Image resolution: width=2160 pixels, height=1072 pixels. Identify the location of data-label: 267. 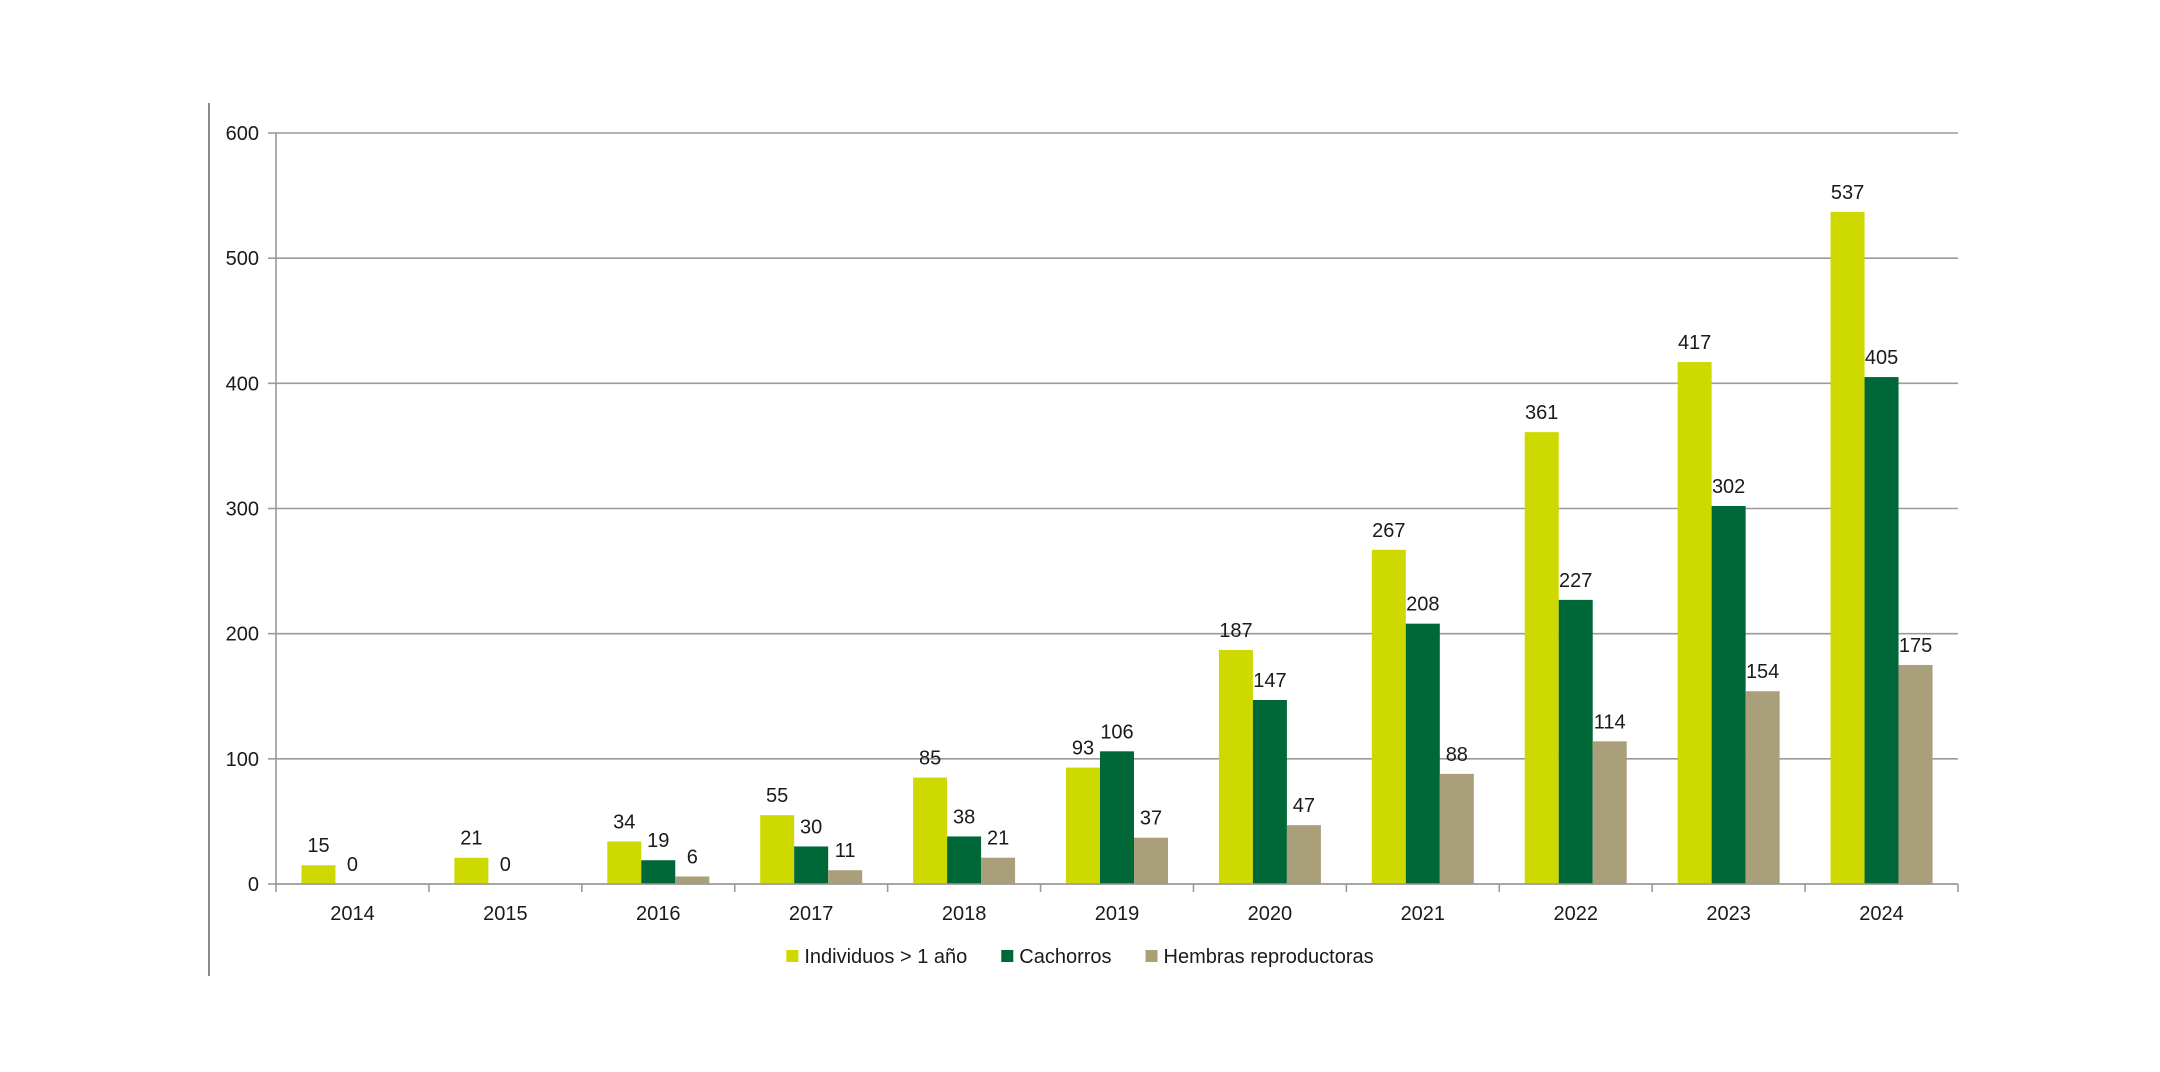
(1388, 531).